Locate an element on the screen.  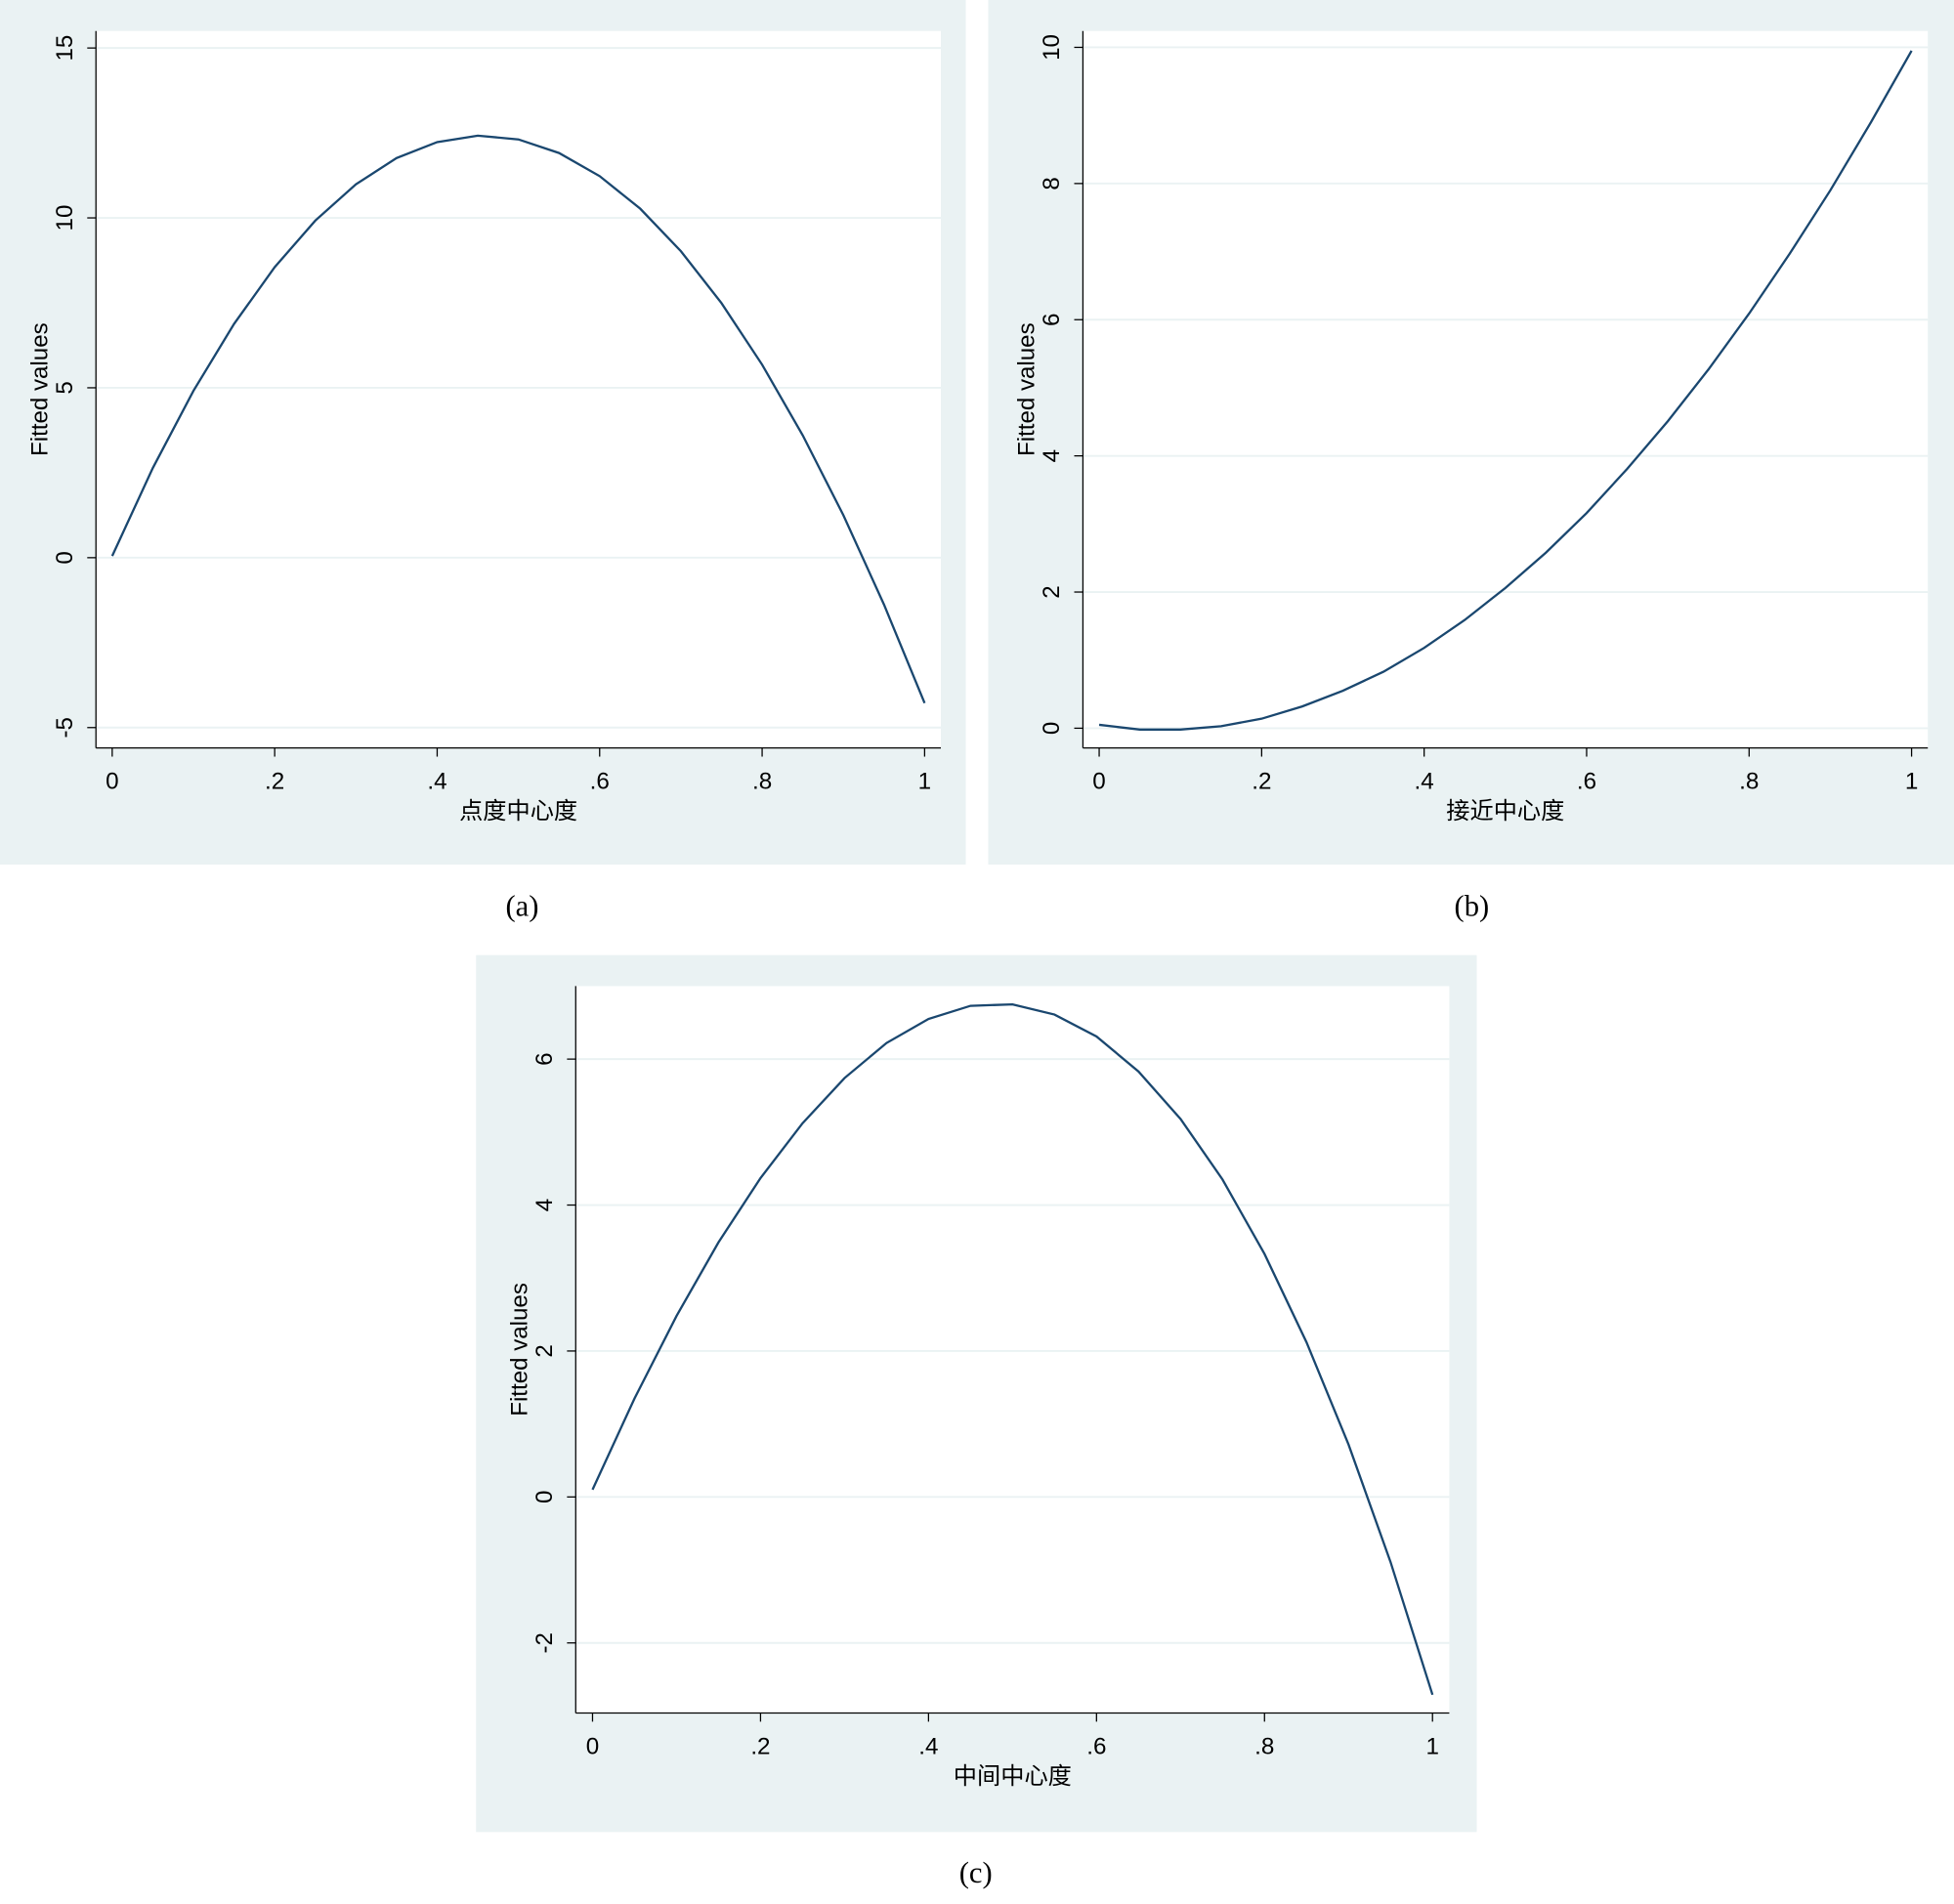
y-tick-label: 5 is located at coordinates (65, 387).